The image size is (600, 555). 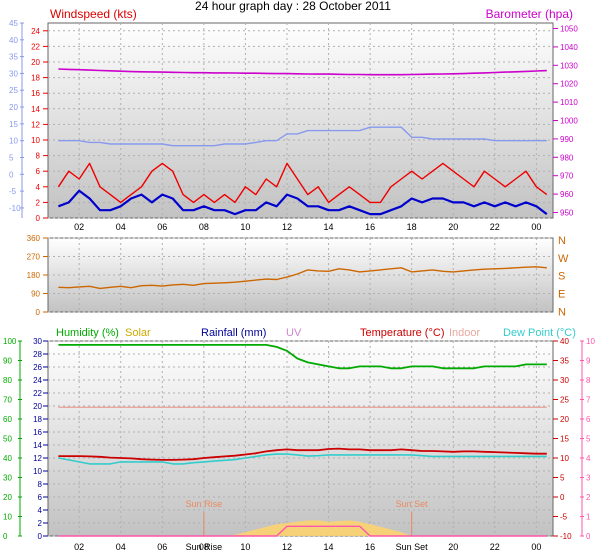 What do you see at coordinates (138, 333) in the screenshot?
I see `legend-item: Solar` at bounding box center [138, 333].